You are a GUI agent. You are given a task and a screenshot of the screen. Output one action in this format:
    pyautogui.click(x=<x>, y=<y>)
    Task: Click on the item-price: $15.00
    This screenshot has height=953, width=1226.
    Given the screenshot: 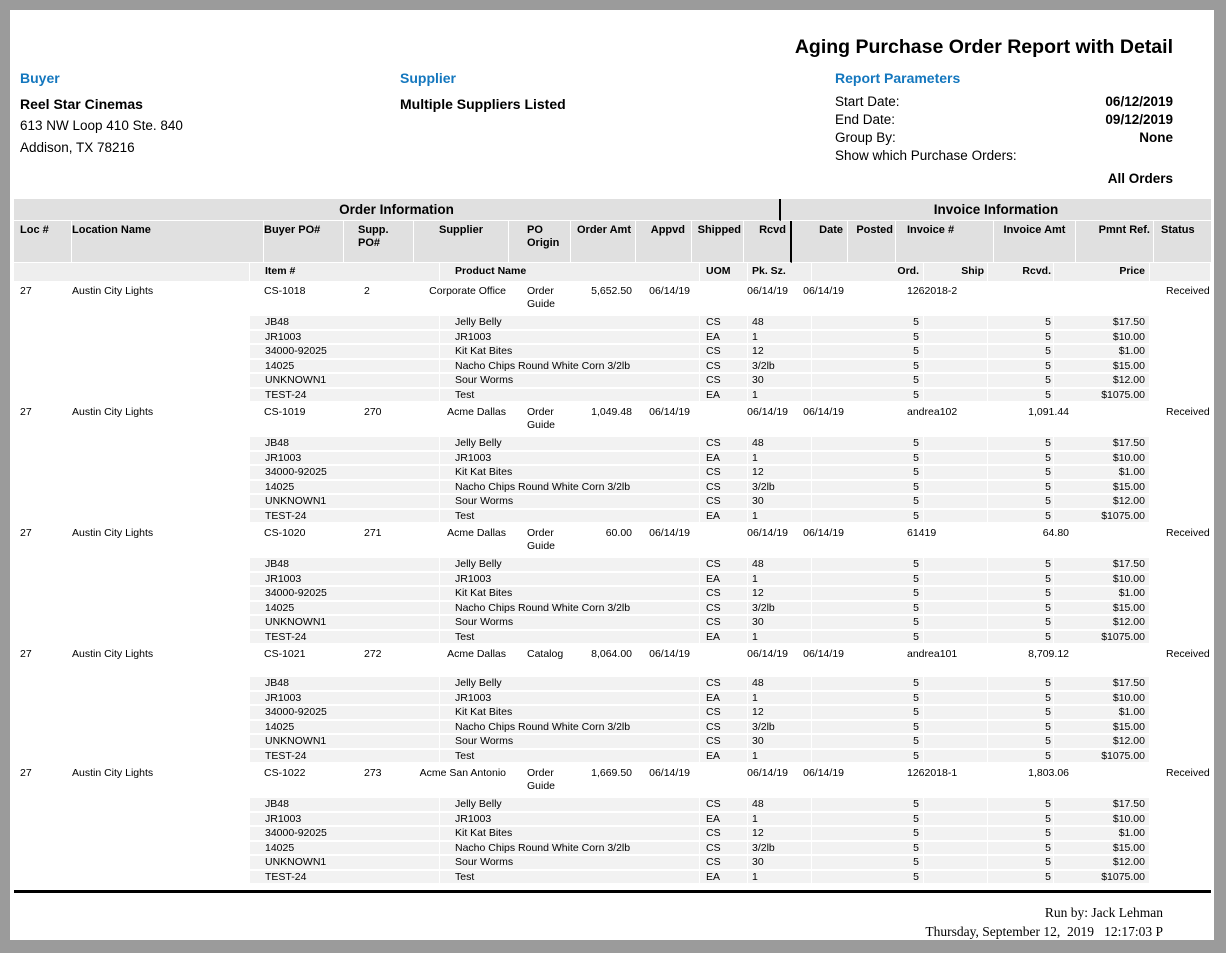 What is the action you would take?
    pyautogui.click(x=1102, y=365)
    